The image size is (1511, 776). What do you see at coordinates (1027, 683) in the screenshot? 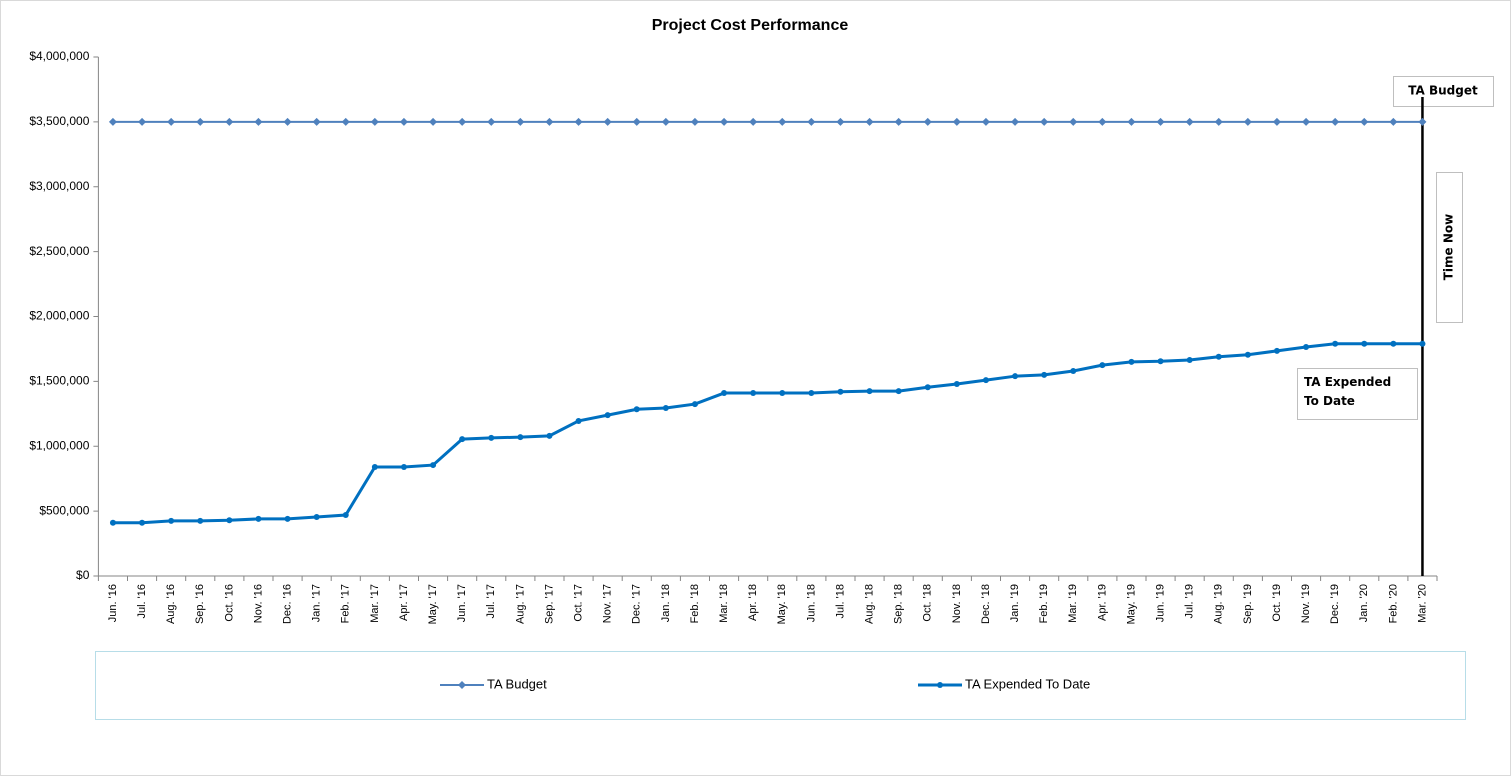
I see `legend-label: TA Expended To Date` at bounding box center [1027, 683].